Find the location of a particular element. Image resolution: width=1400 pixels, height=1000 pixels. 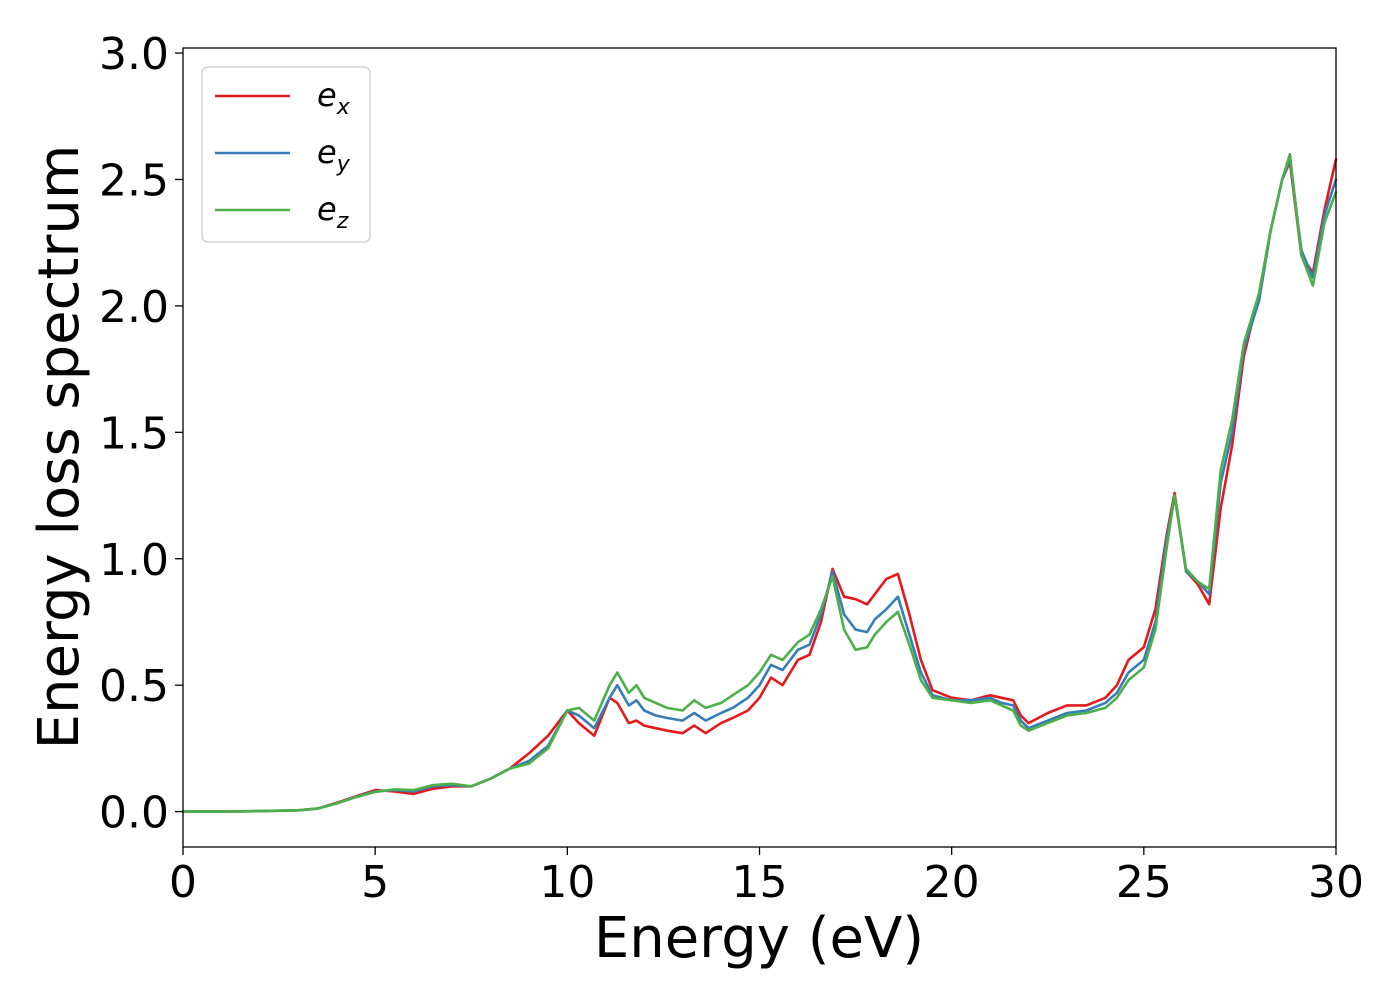

x-tick-label: 5 is located at coordinates (375, 882).